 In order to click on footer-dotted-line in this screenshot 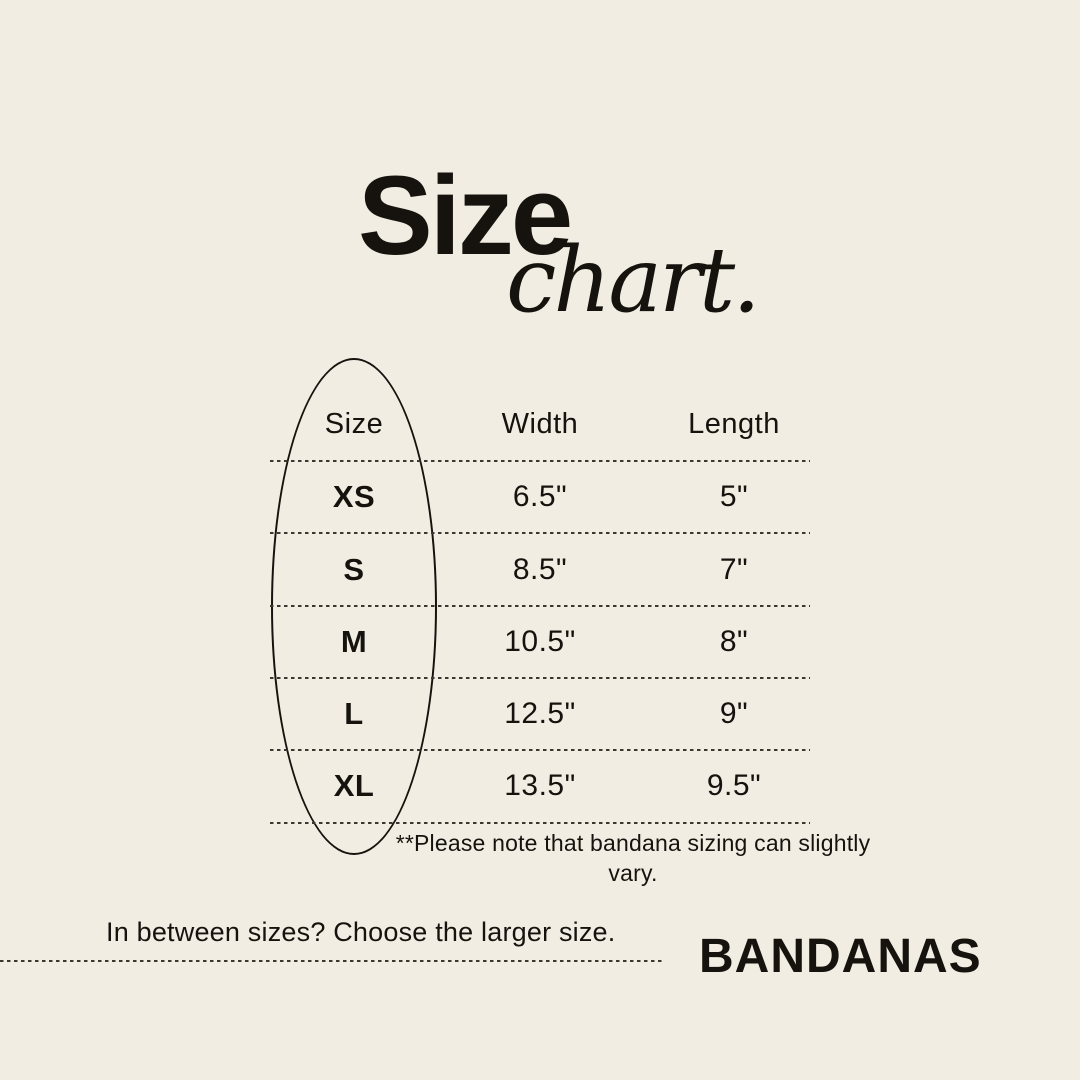, I will do `click(332, 961)`.